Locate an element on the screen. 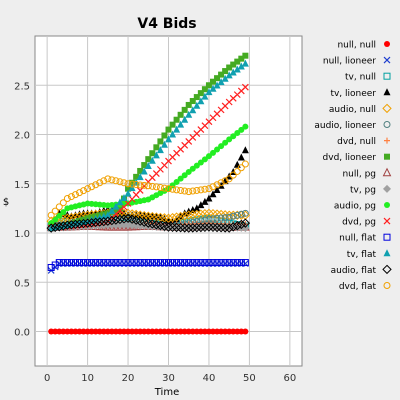  x-tick-label: 50 is located at coordinates (249, 378).